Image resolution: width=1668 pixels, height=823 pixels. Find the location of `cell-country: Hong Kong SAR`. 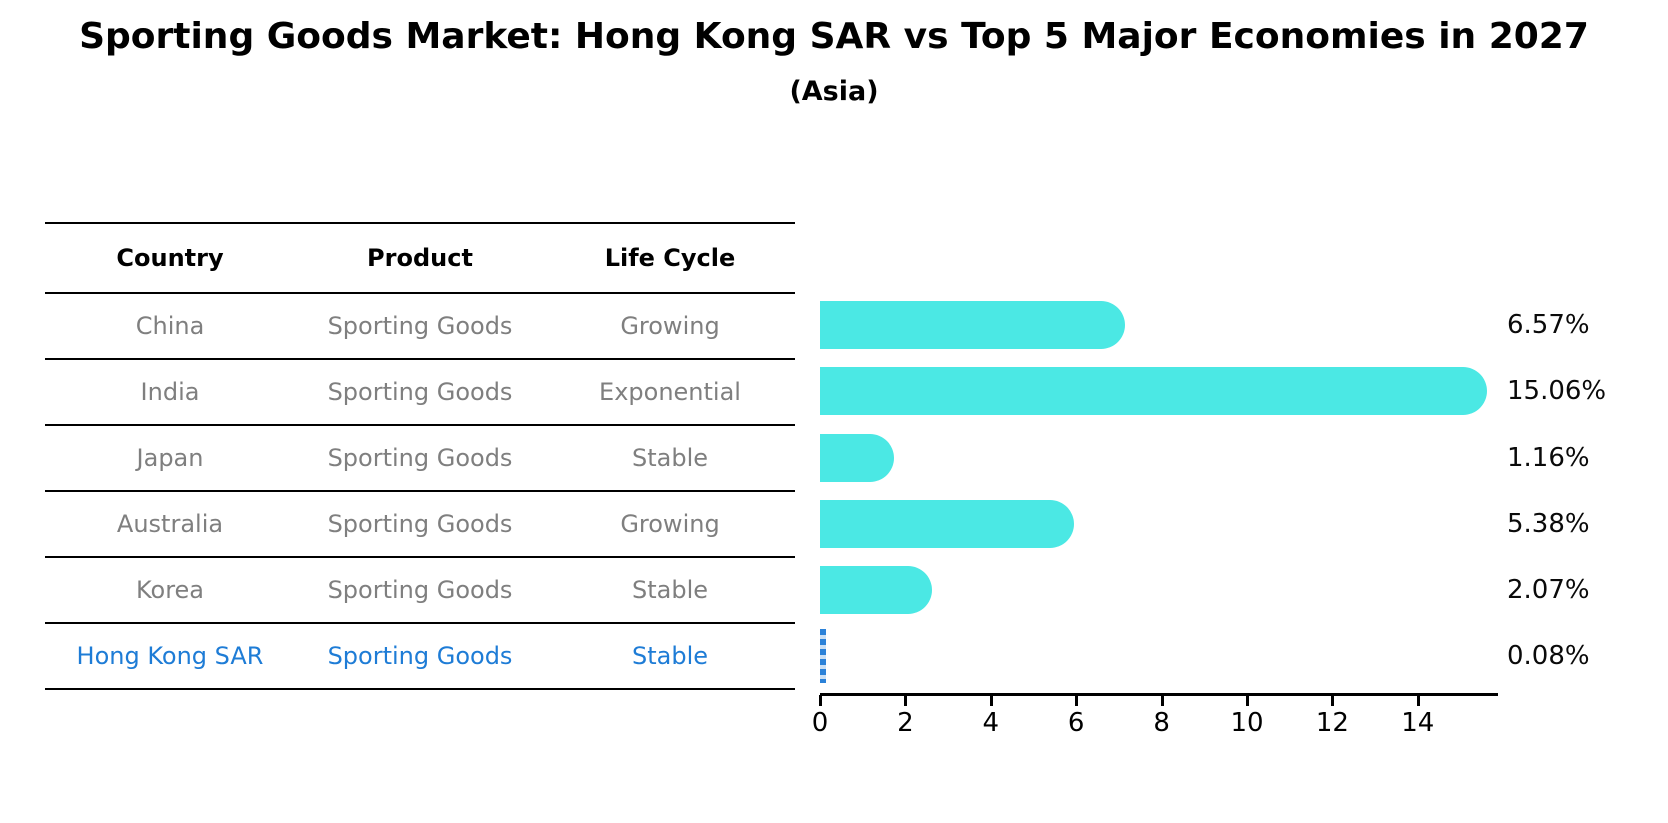

cell-country: Hong Kong SAR is located at coordinates (170, 656).